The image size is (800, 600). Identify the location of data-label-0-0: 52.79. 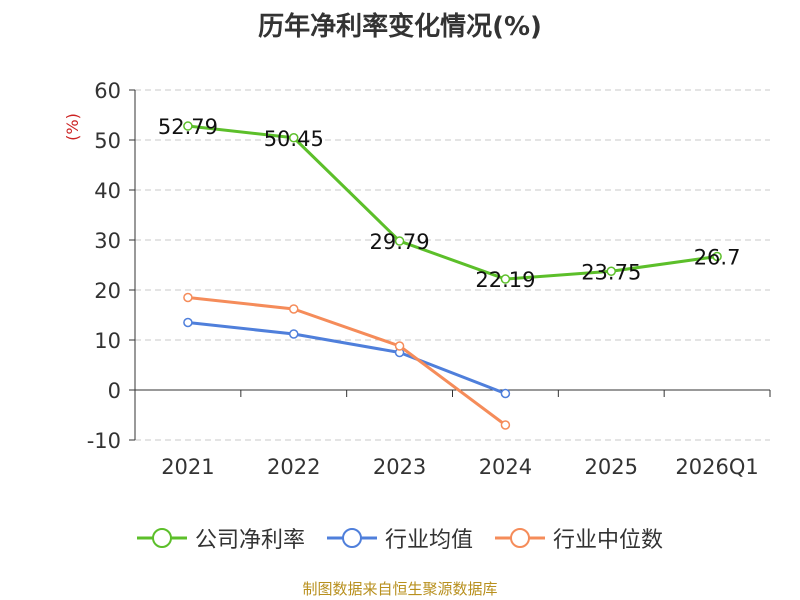
(188, 127).